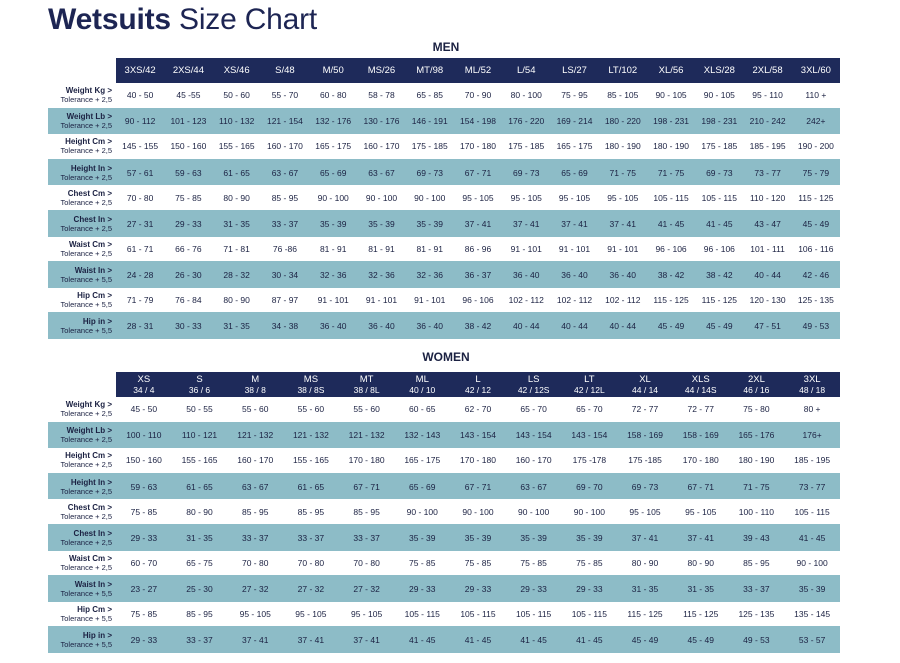 Image resolution: width=900 pixels, height=663 pixels. I want to click on size-value-cell: 75 - 85, so click(533, 563).